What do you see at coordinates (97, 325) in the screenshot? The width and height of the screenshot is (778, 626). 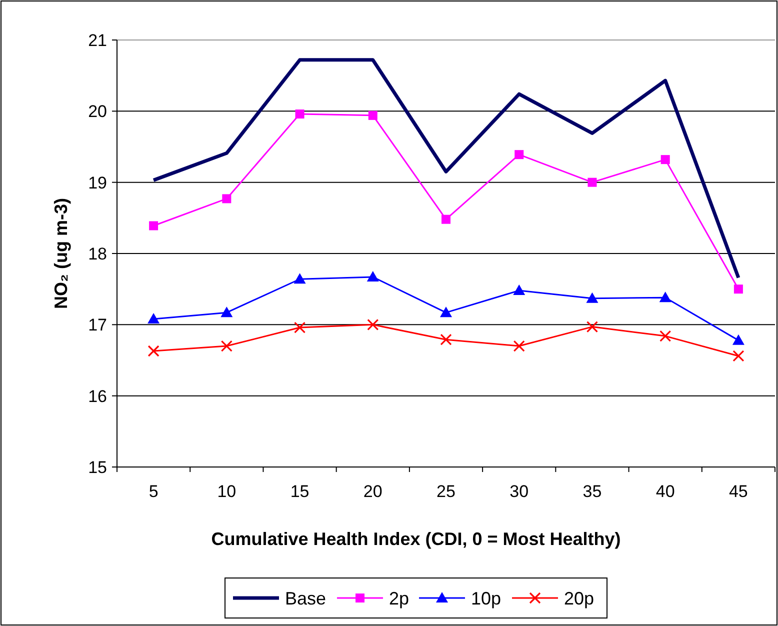 I see `y-tick-label: 17` at bounding box center [97, 325].